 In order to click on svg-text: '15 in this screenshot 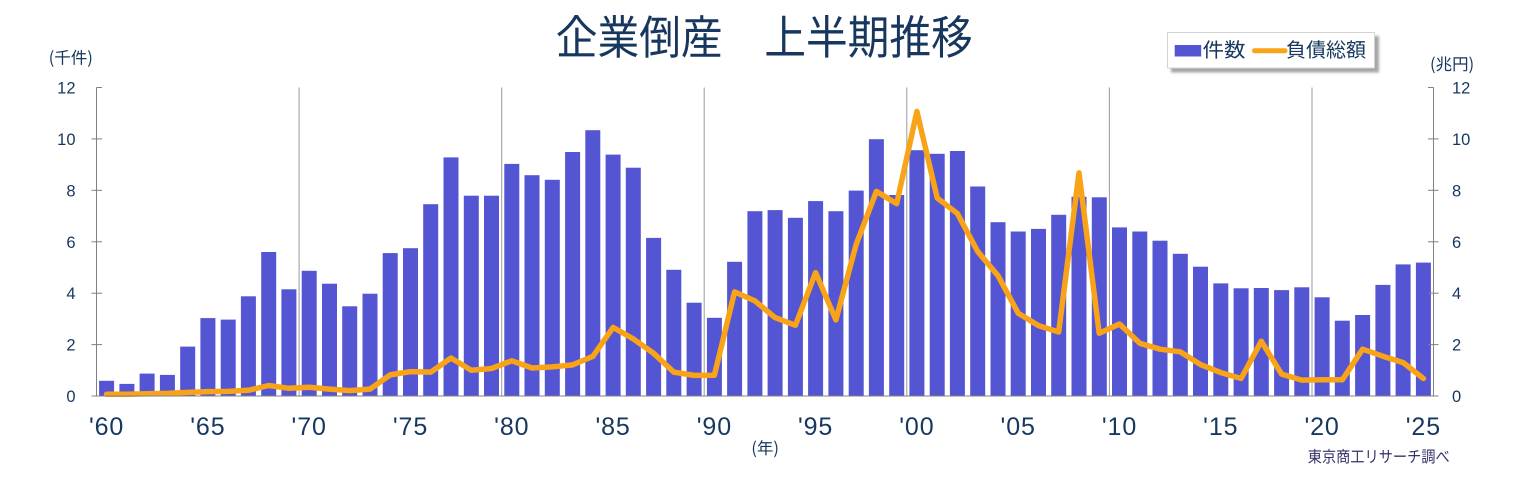, I will do `click(1220, 427)`.